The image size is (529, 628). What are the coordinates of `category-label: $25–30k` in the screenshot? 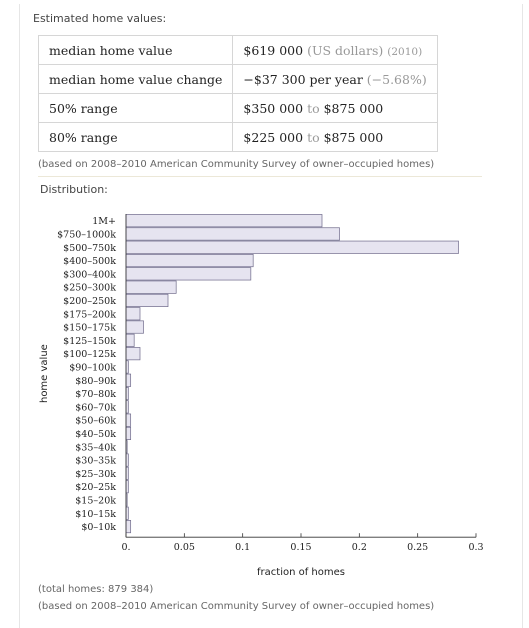 It's located at (95, 474).